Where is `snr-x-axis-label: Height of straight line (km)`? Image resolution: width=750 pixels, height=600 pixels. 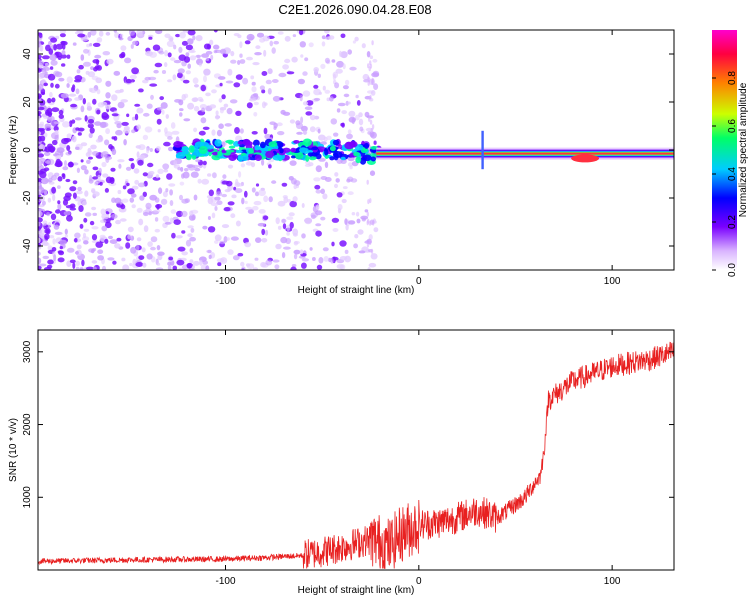
snr-x-axis-label: Height of straight line (km) is located at coordinates (356, 590).